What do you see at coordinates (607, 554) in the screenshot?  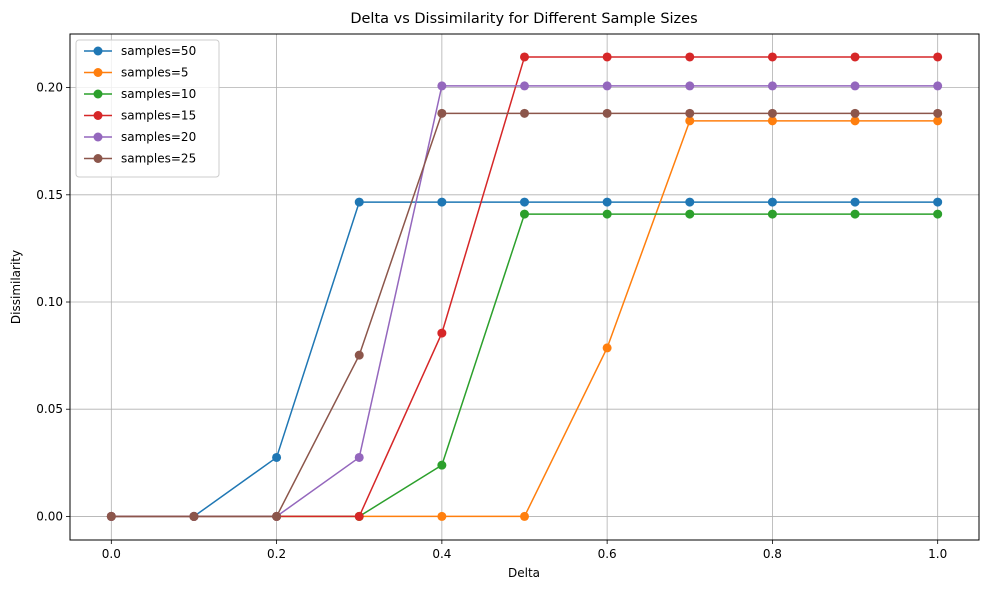 I see `x-tick-label: 0.6` at bounding box center [607, 554].